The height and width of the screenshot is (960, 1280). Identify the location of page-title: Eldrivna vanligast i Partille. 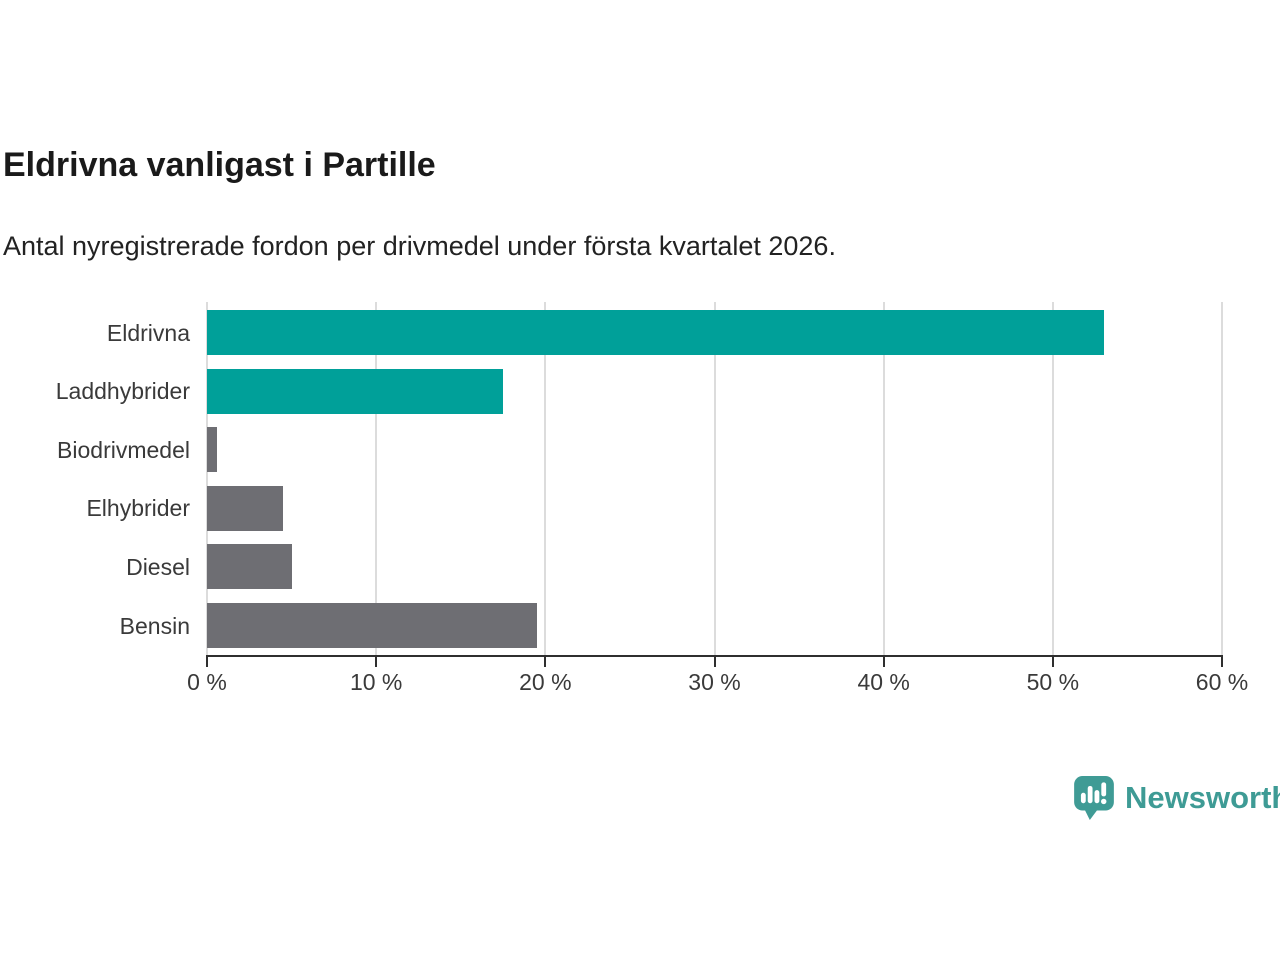
(219, 165).